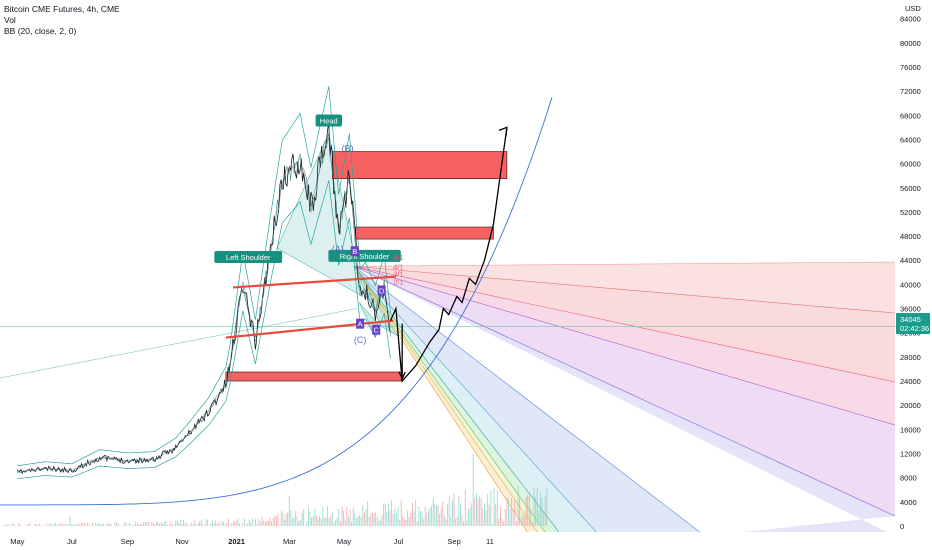 The width and height of the screenshot is (932, 550). Describe the element at coordinates (309, 329) in the screenshot. I see `neckline-lower` at that location.